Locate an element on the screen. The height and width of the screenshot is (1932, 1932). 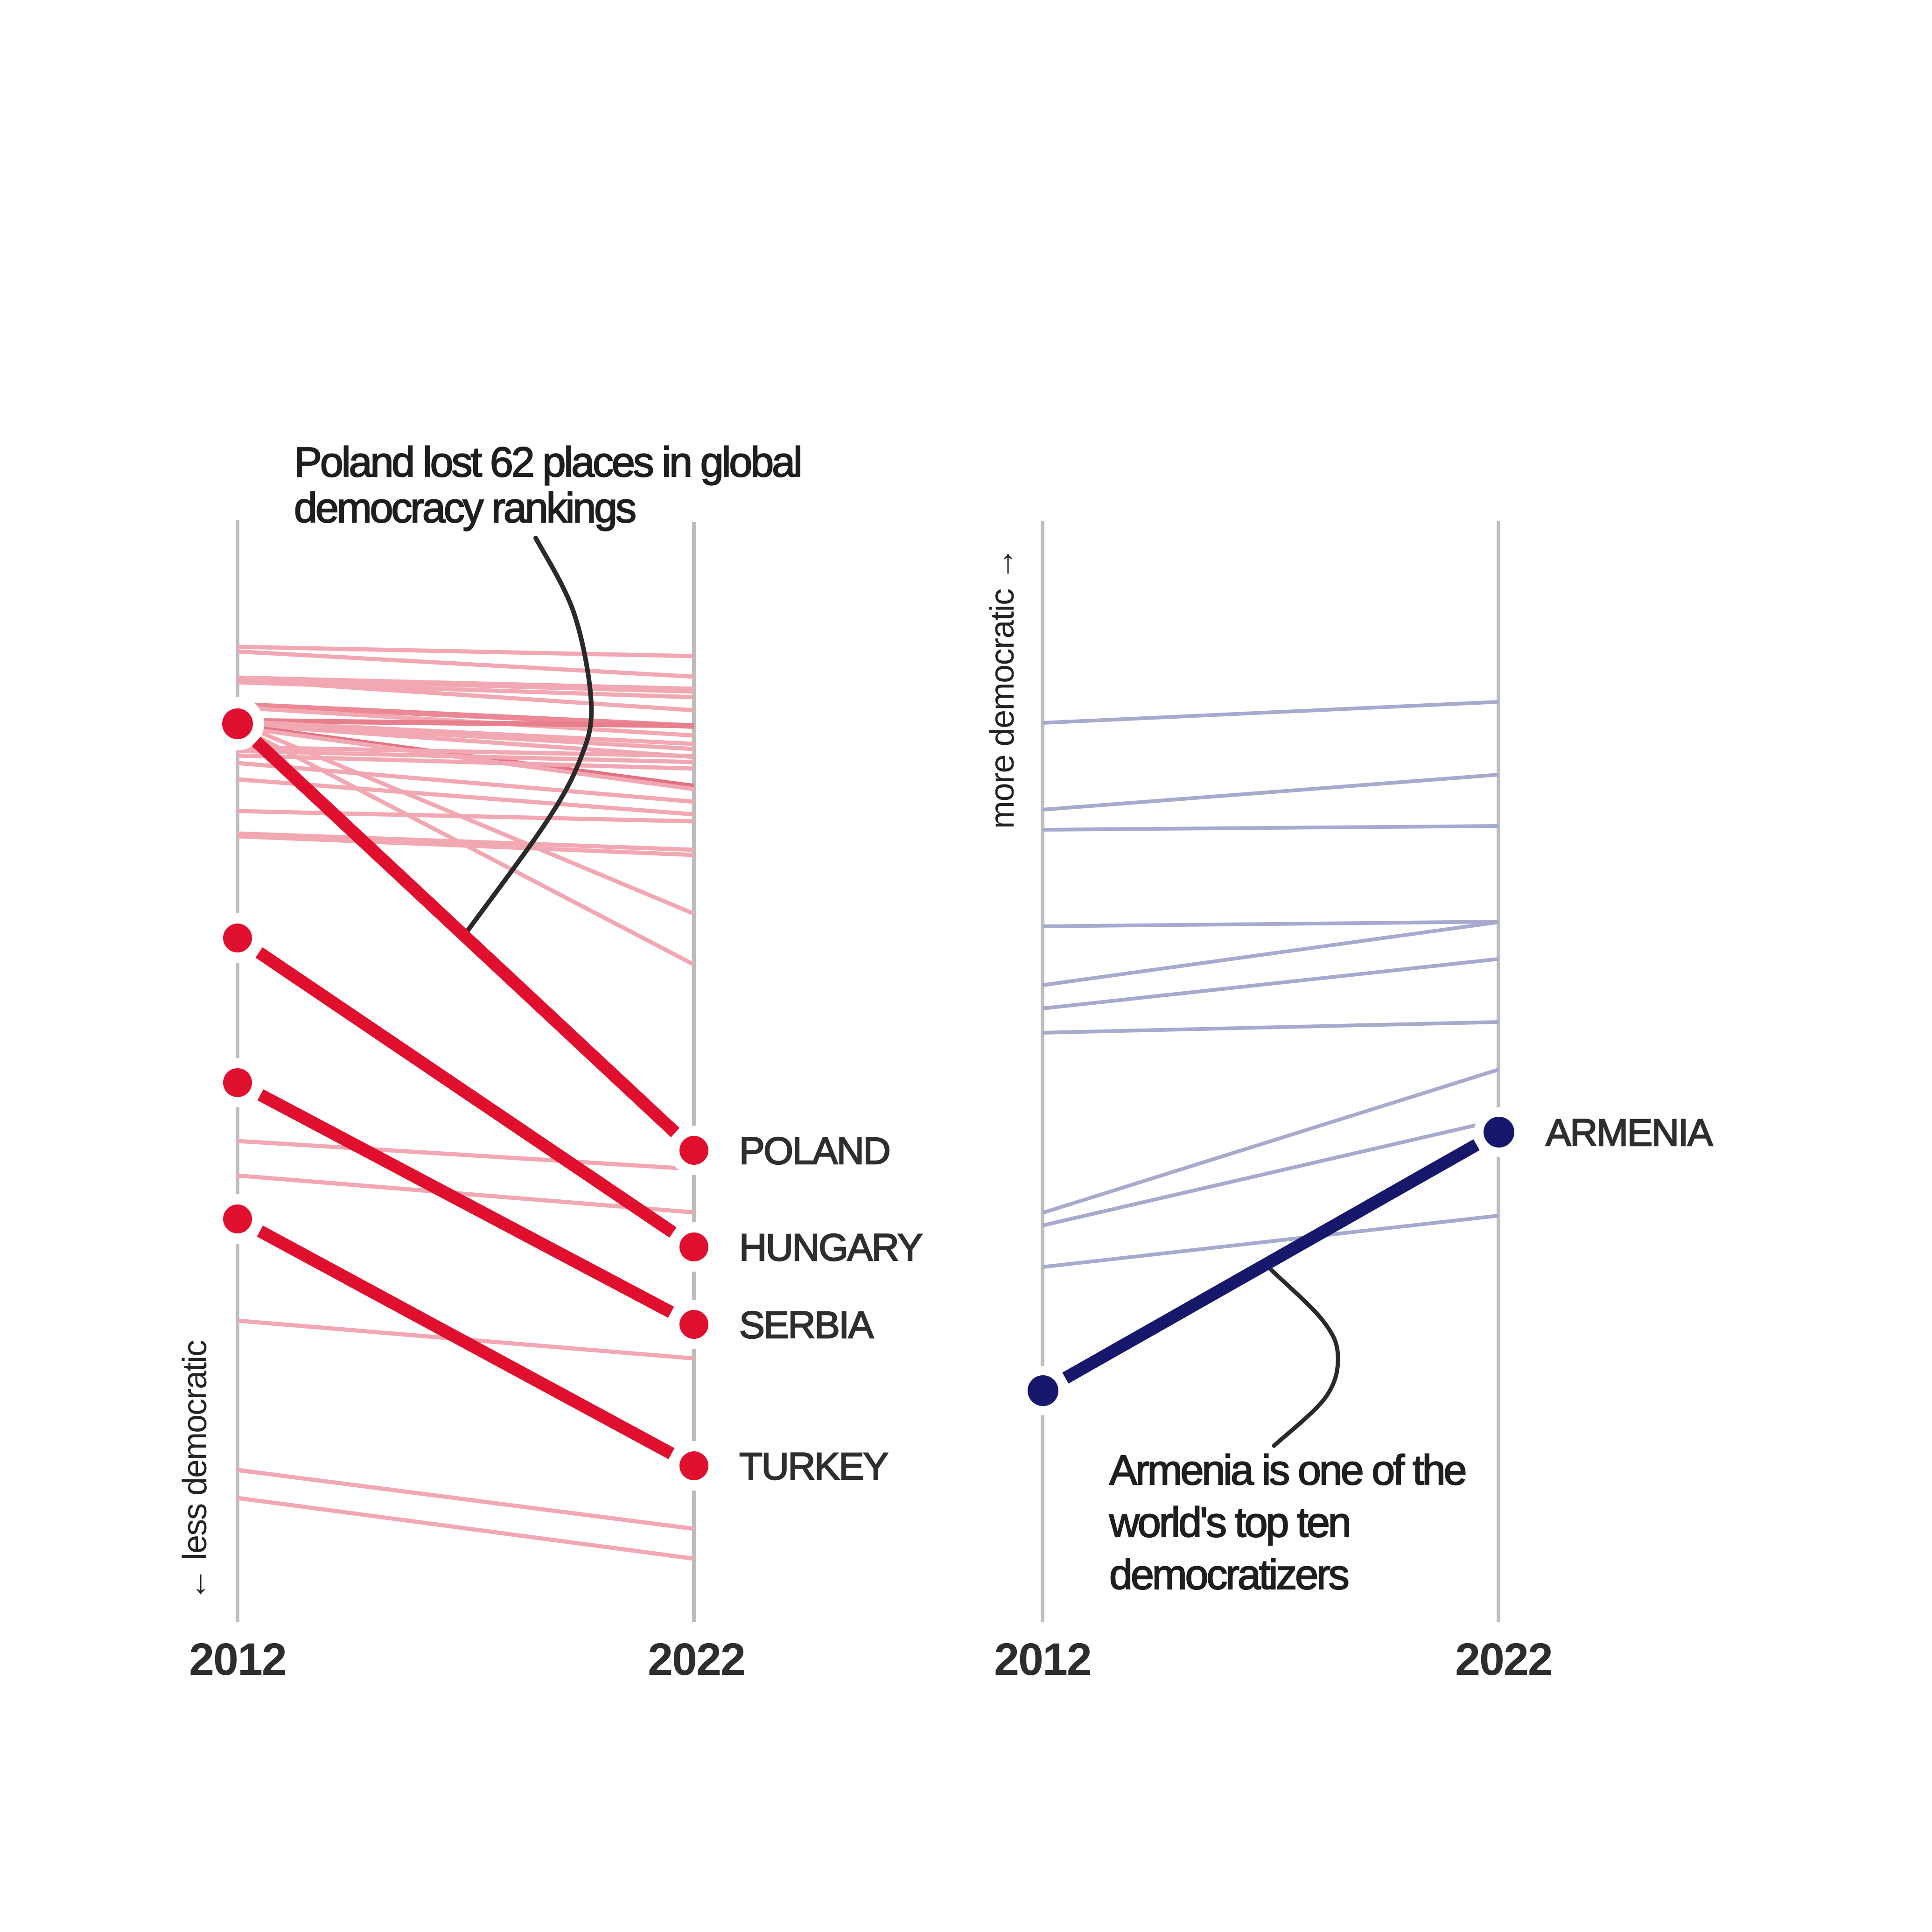
svg-text: POLAND is located at coordinates (814, 1151).